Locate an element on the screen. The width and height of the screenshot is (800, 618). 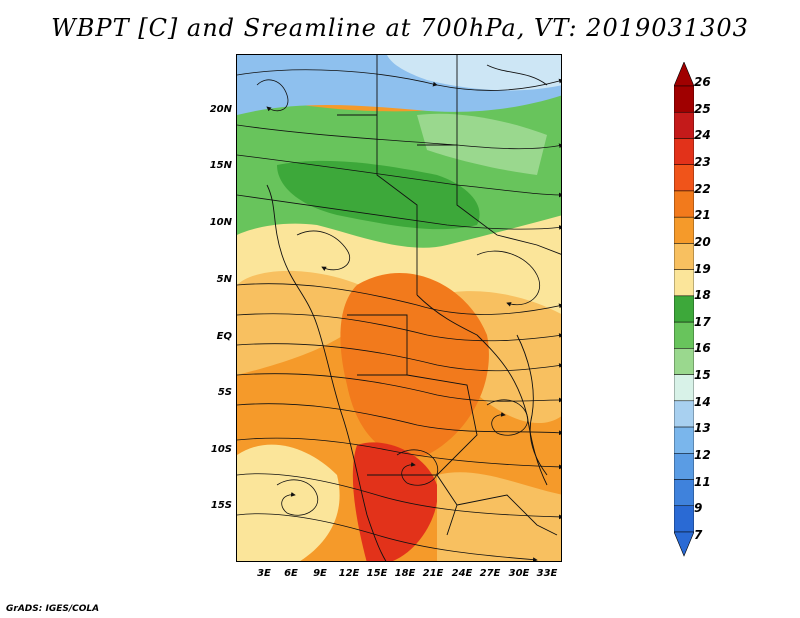
colorbar-label: 24 is located at coordinates (702, 135).